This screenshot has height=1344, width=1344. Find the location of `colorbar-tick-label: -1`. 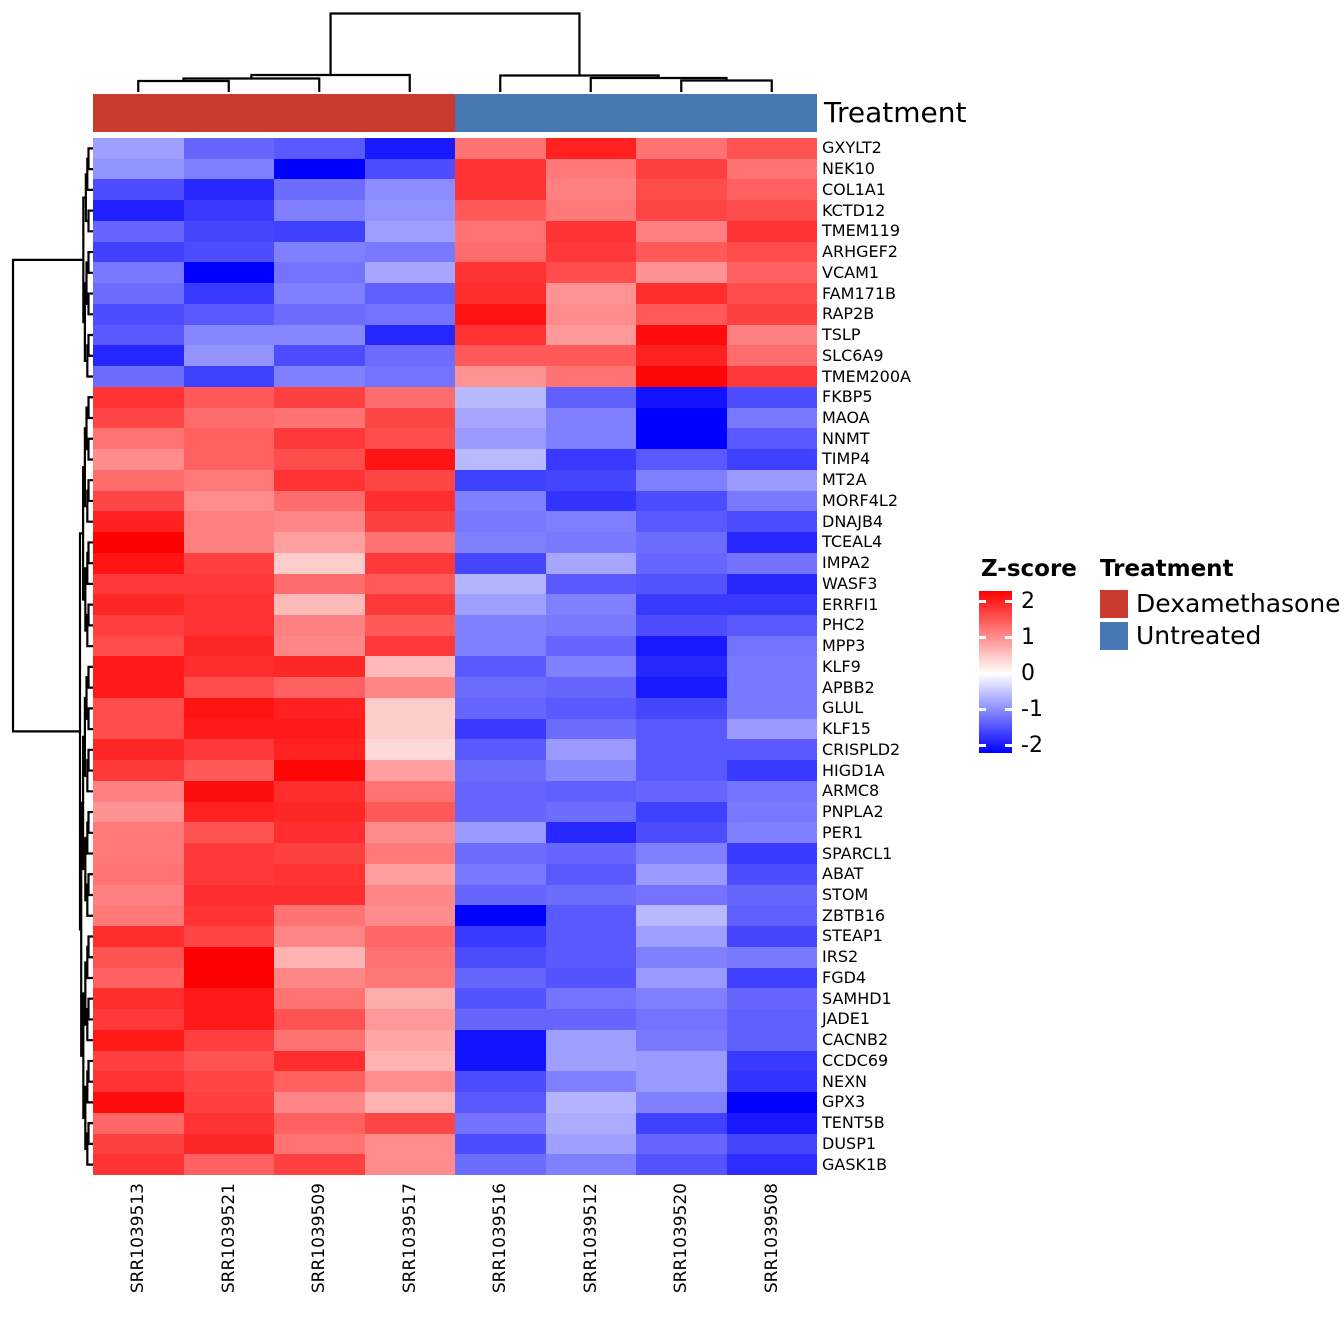

colorbar-tick-label: -1 is located at coordinates (1032, 709).